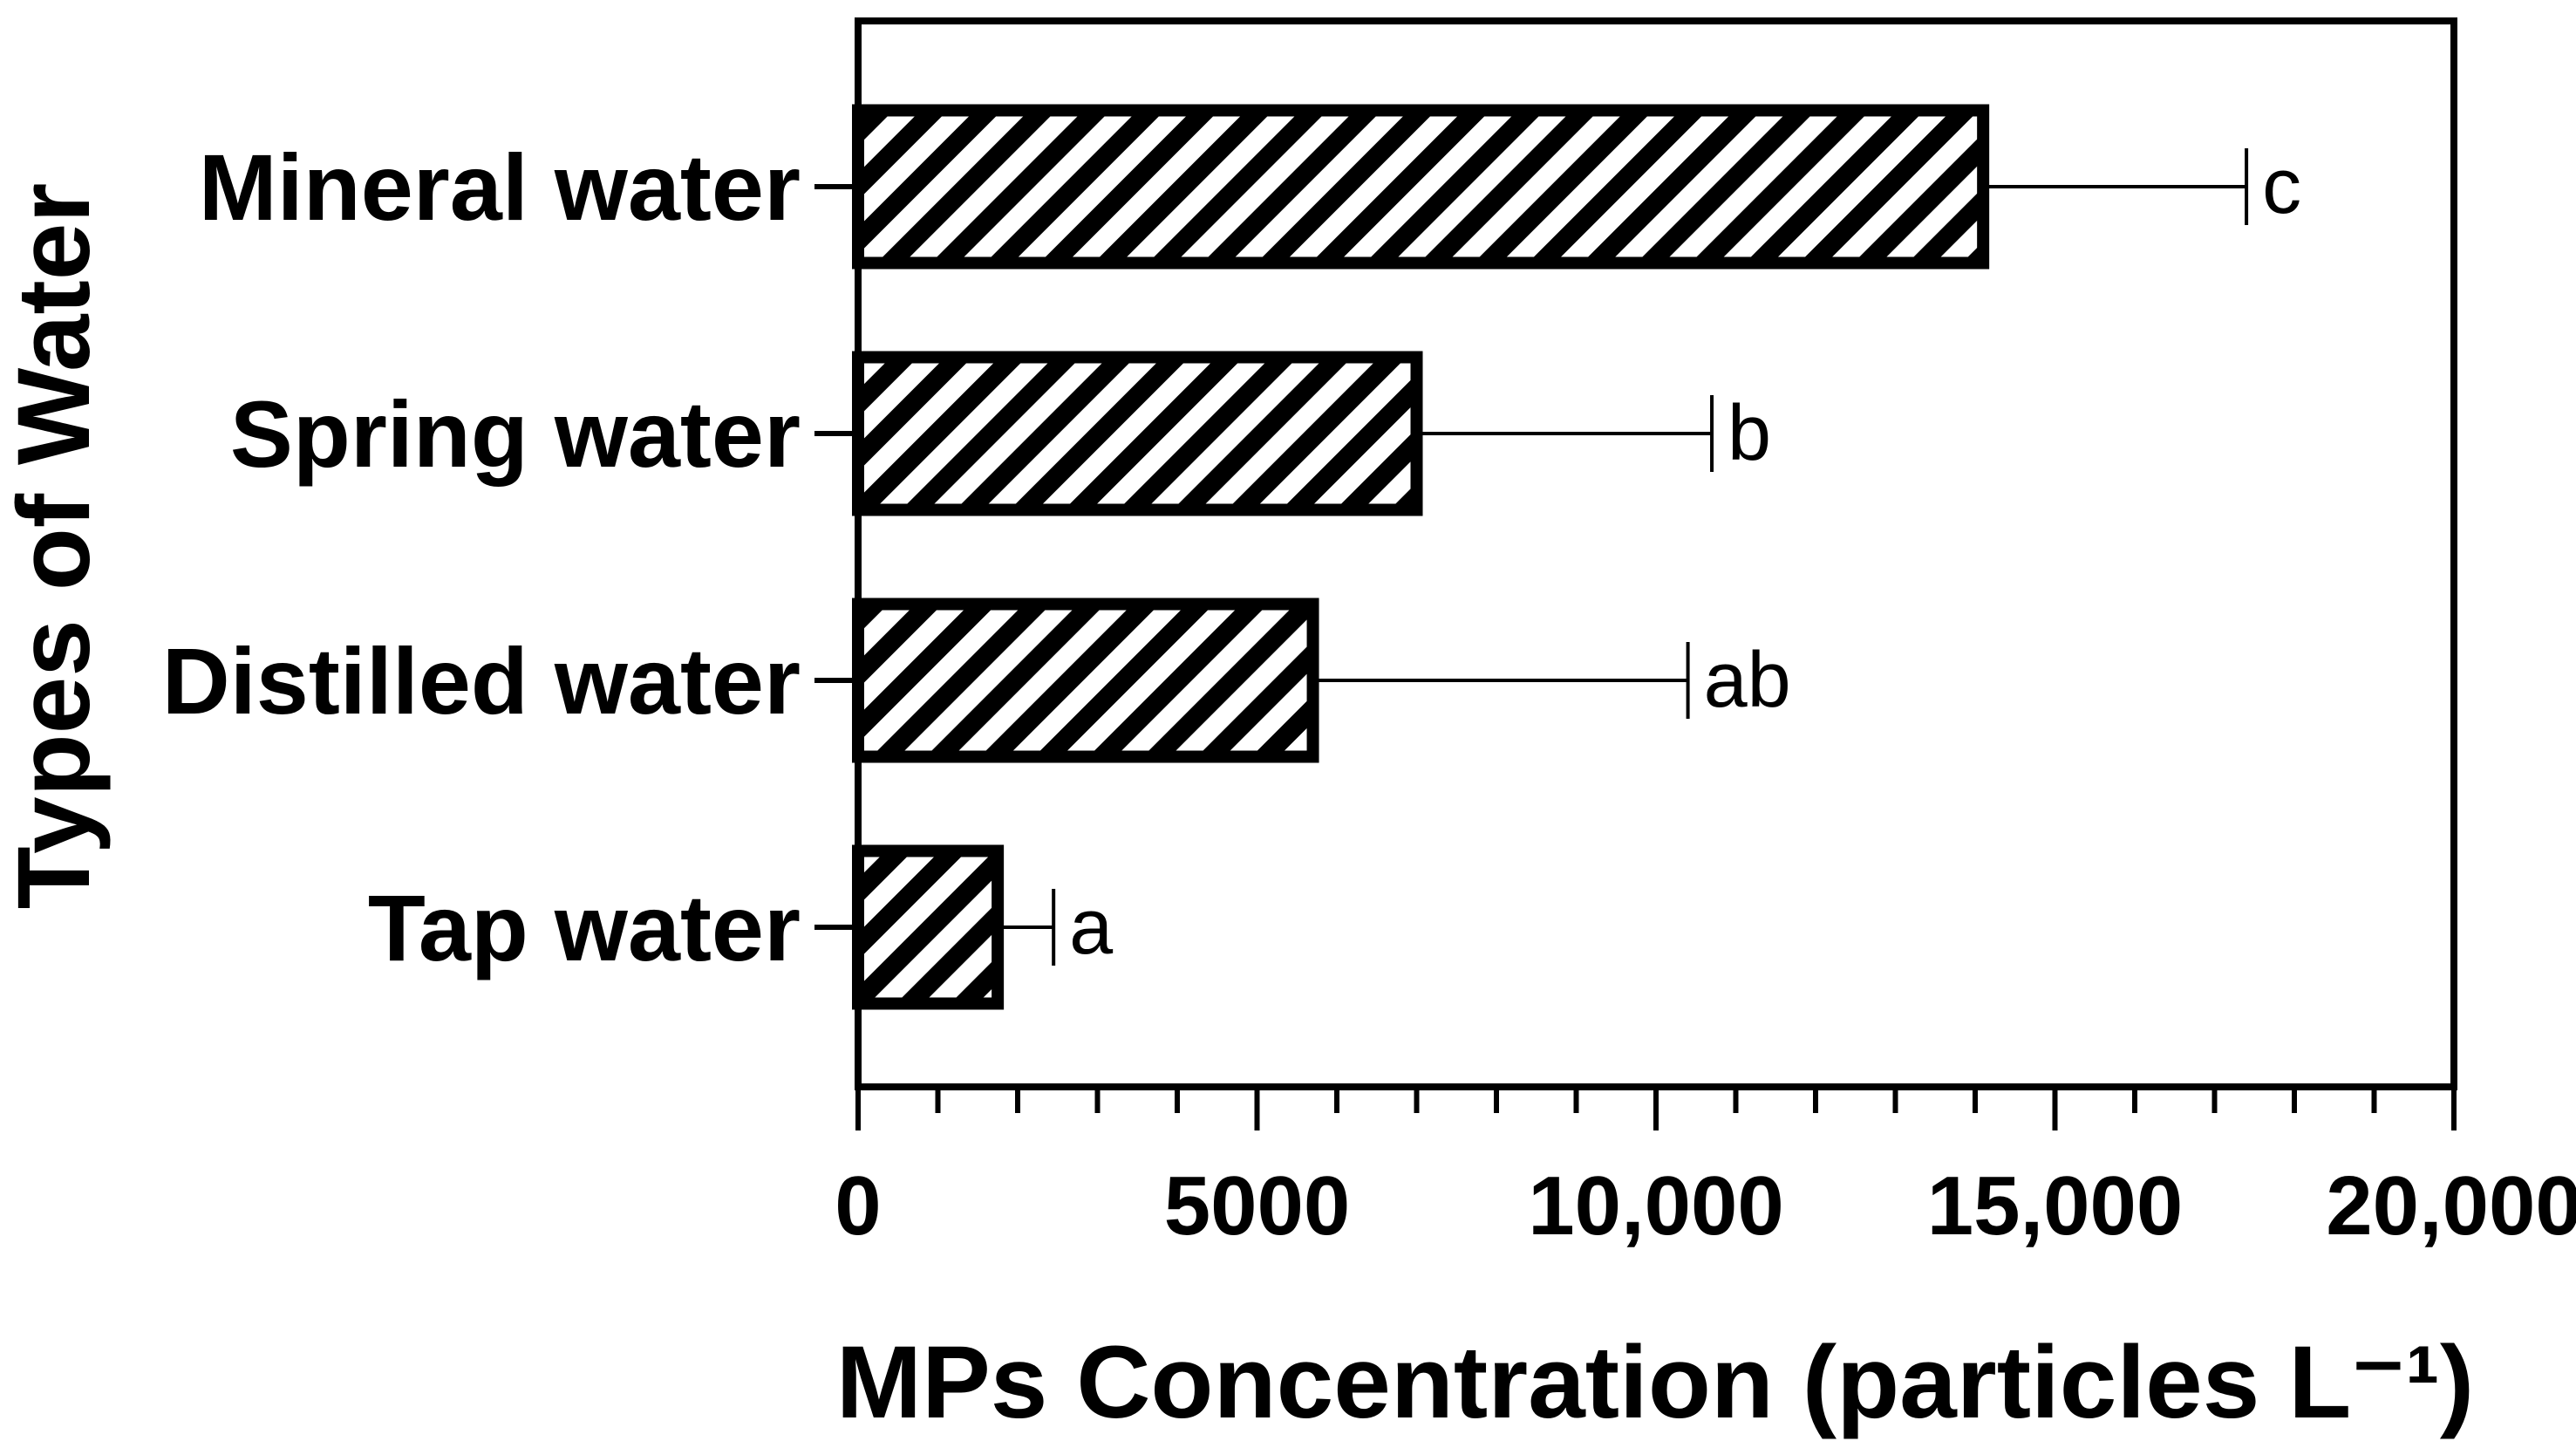 The width and height of the screenshot is (2576, 1448). What do you see at coordinates (929, 927) in the screenshot?
I see `bar-tap-water` at bounding box center [929, 927].